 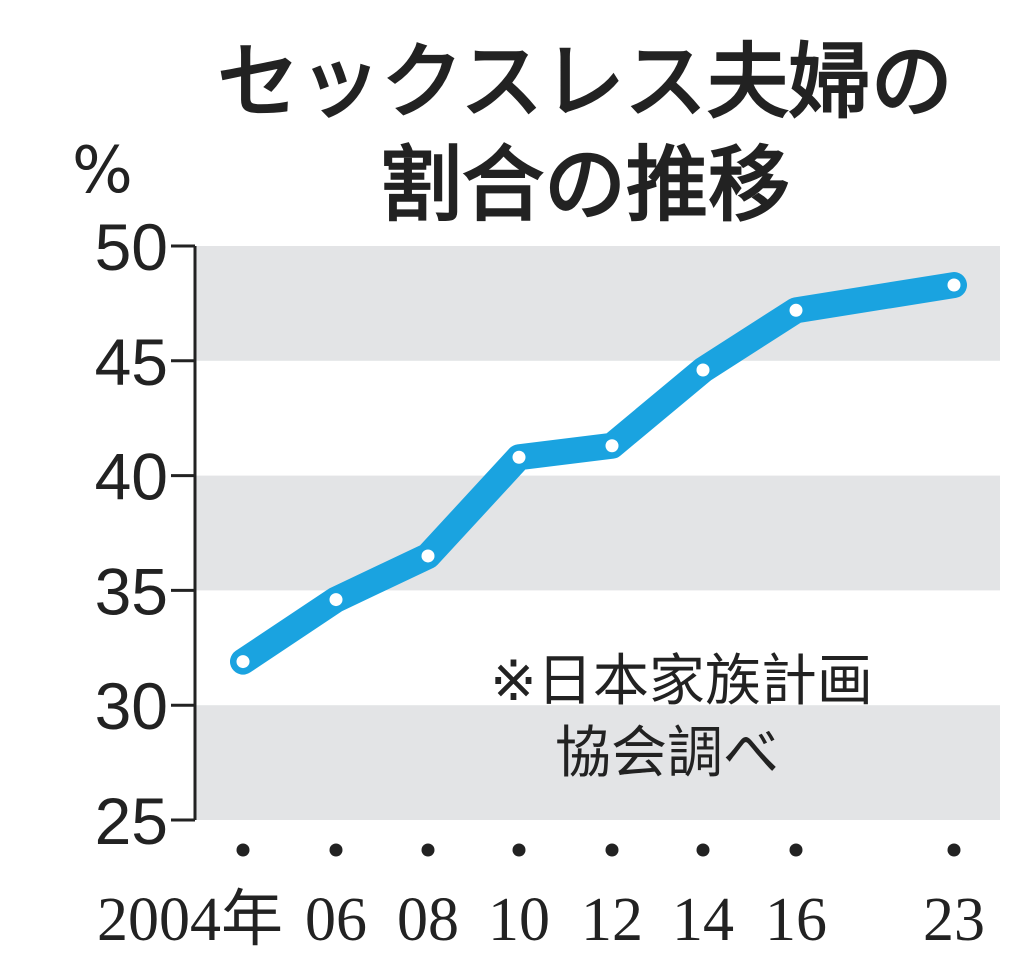 What do you see at coordinates (131, 362) in the screenshot?
I see `y-tick-label-1: 45` at bounding box center [131, 362].